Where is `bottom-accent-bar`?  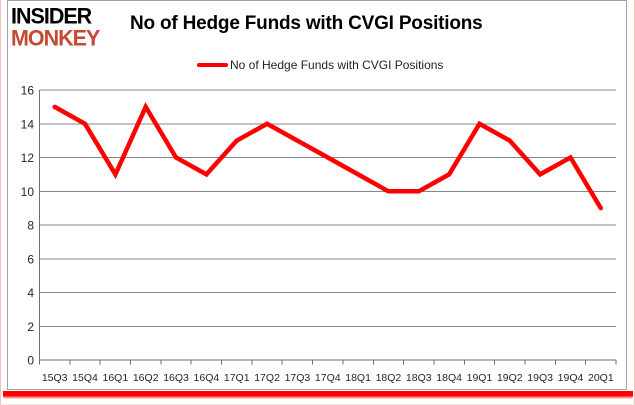
bottom-accent-bar is located at coordinates (318, 395).